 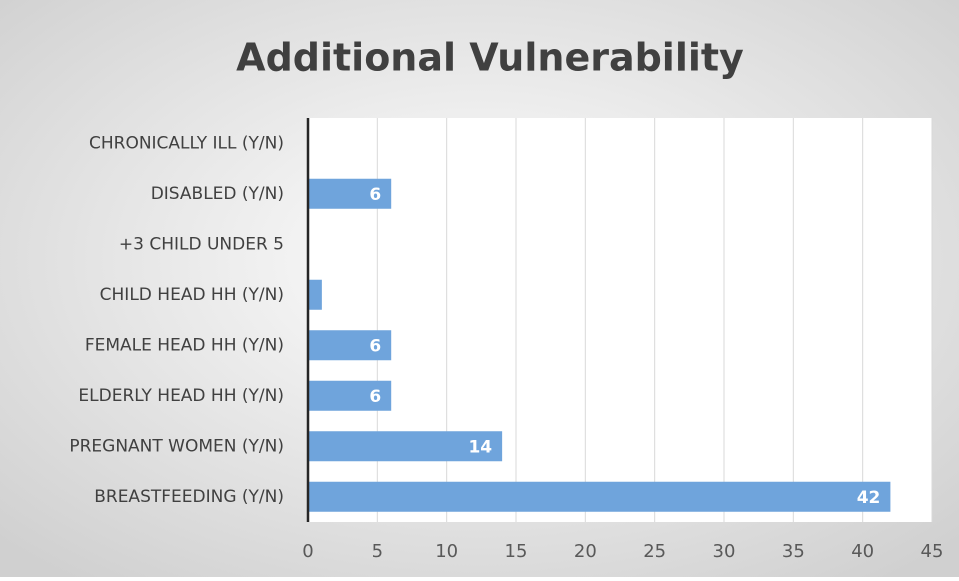 I want to click on chart-title: Additional Vulnerability, so click(x=490, y=58).